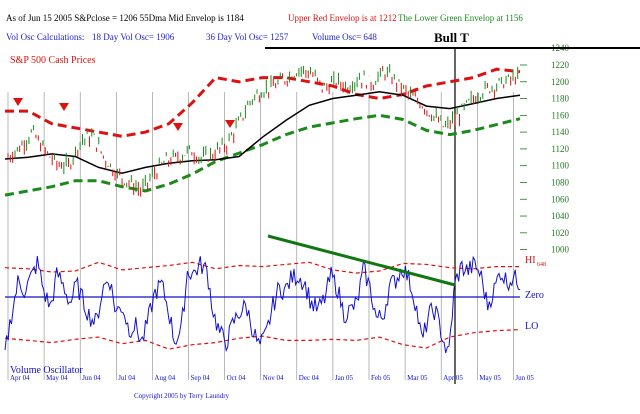 The image size is (640, 414). I want to click on lo-label: LO, so click(532, 326).